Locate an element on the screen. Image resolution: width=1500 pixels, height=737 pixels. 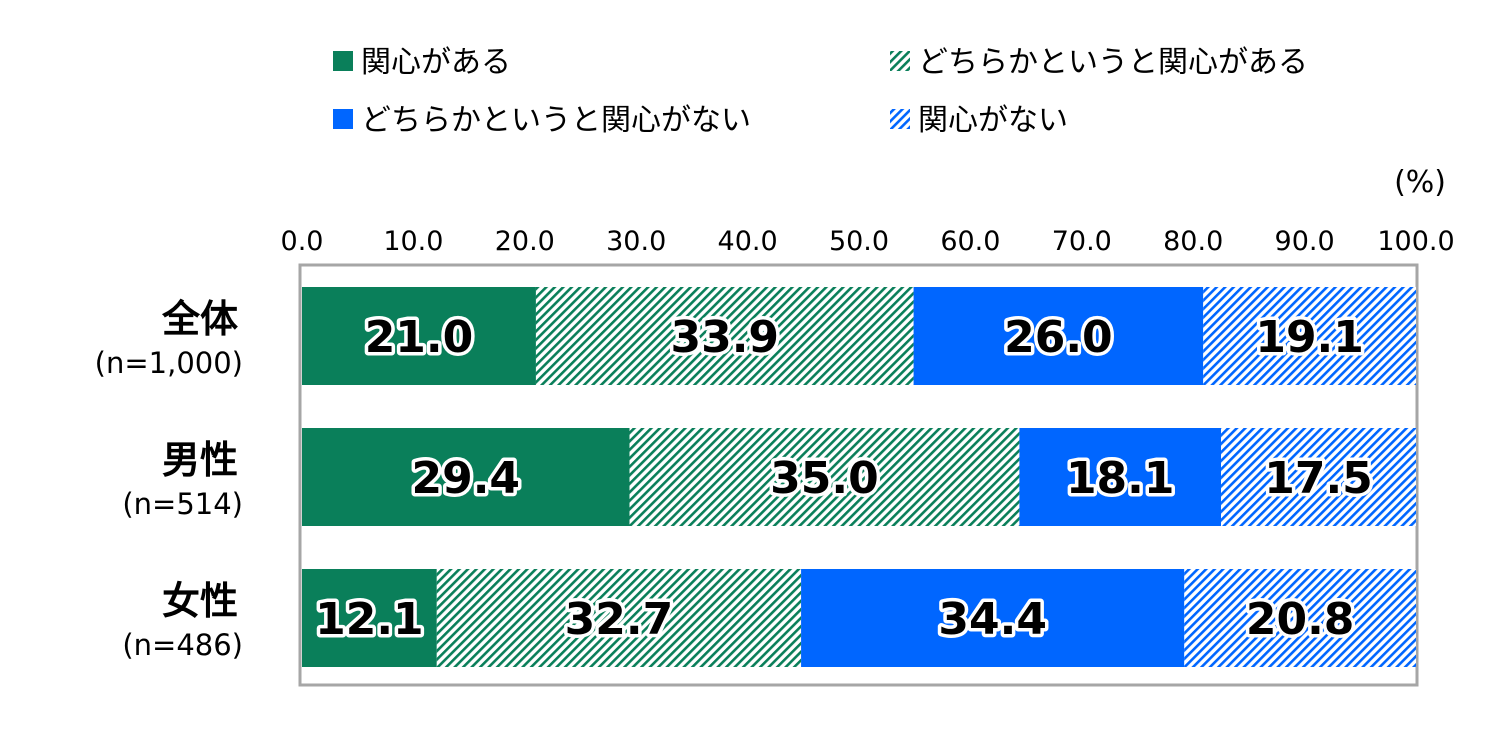
data-label: 29.4 is located at coordinates (465, 478).